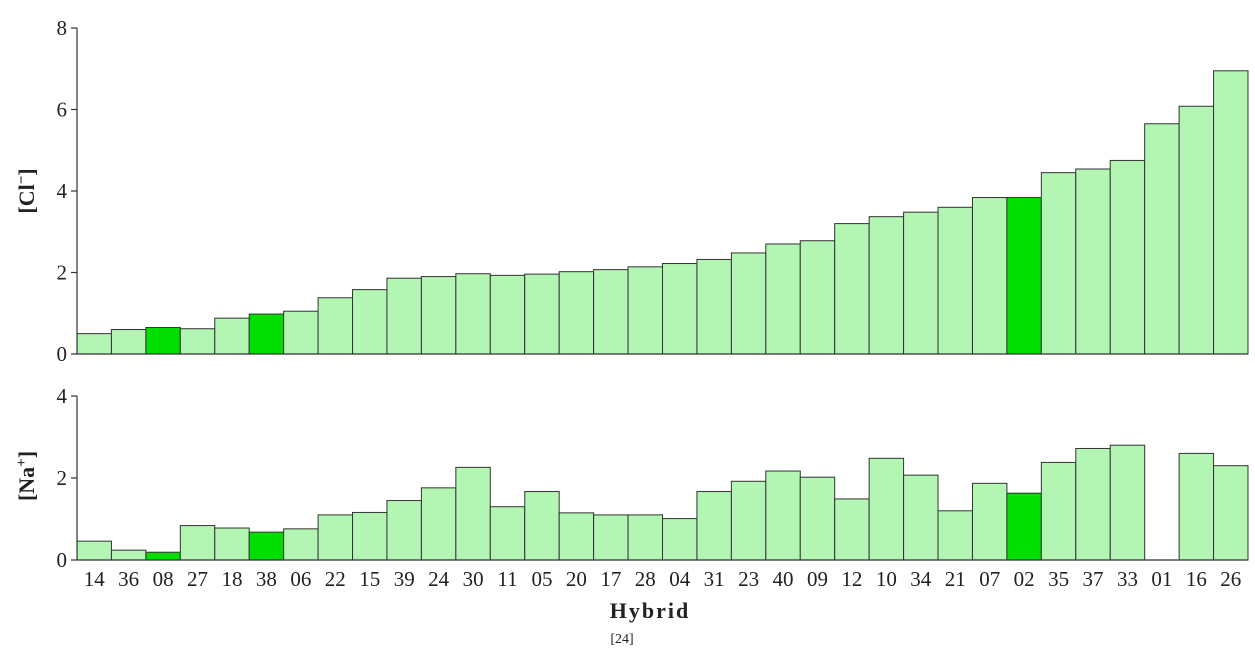 Image resolution: width=1255 pixels, height=656 pixels. What do you see at coordinates (886, 579) in the screenshot?
I see `x-tick-label-10: 10` at bounding box center [886, 579].